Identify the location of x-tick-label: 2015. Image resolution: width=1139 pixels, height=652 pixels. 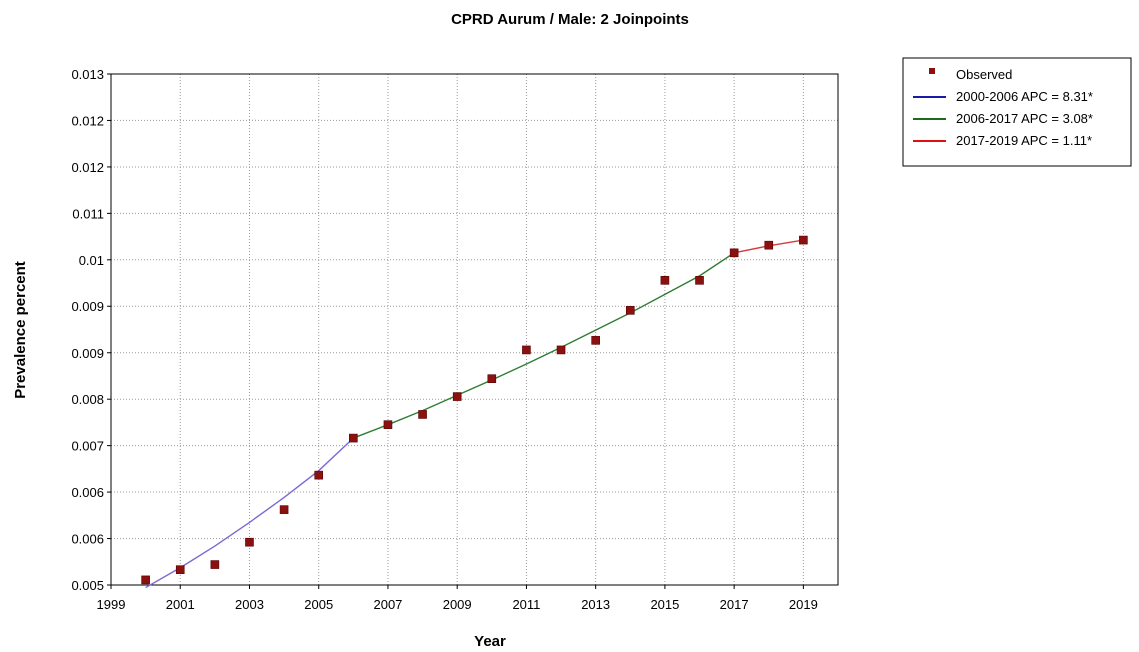
(664, 604).